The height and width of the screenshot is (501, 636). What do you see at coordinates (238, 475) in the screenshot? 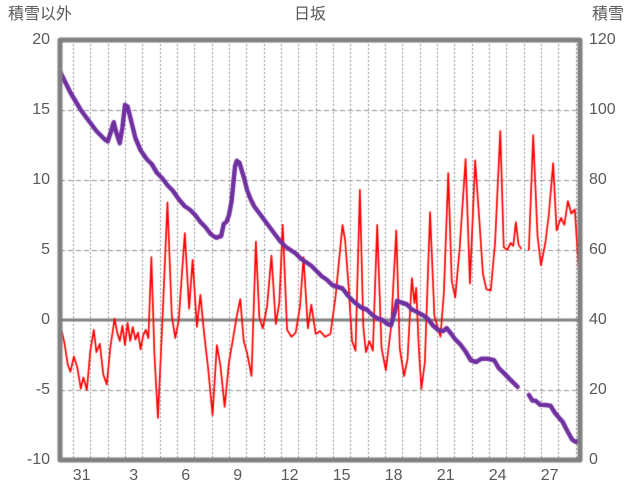
I see `x-axis-tick: 9` at bounding box center [238, 475].